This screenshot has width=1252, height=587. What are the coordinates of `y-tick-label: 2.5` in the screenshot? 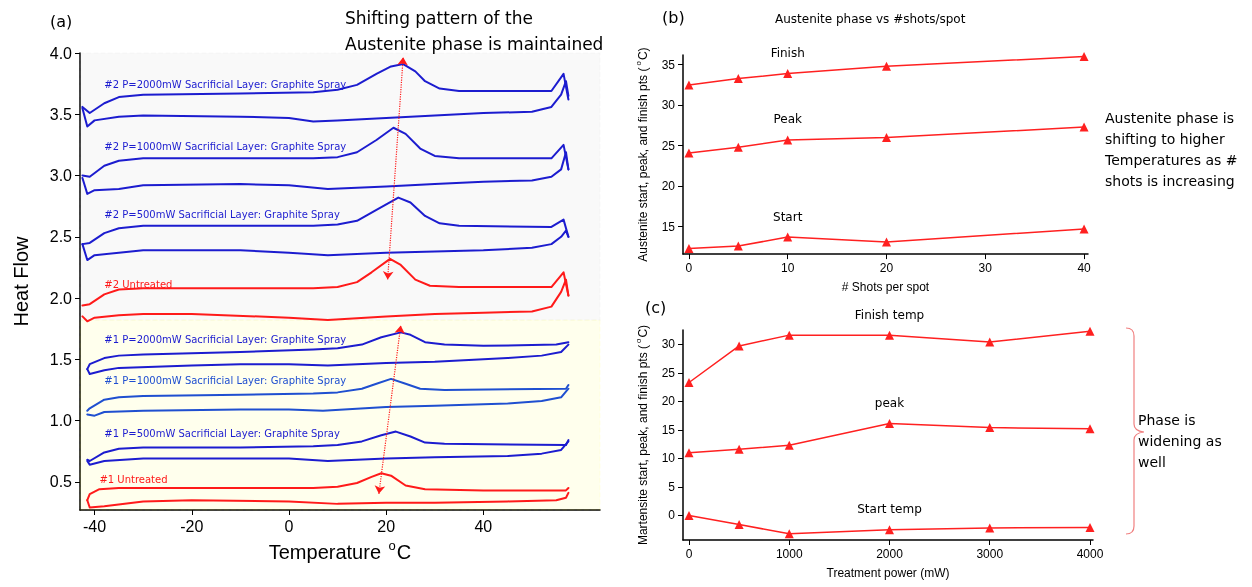 It's located at (61, 237).